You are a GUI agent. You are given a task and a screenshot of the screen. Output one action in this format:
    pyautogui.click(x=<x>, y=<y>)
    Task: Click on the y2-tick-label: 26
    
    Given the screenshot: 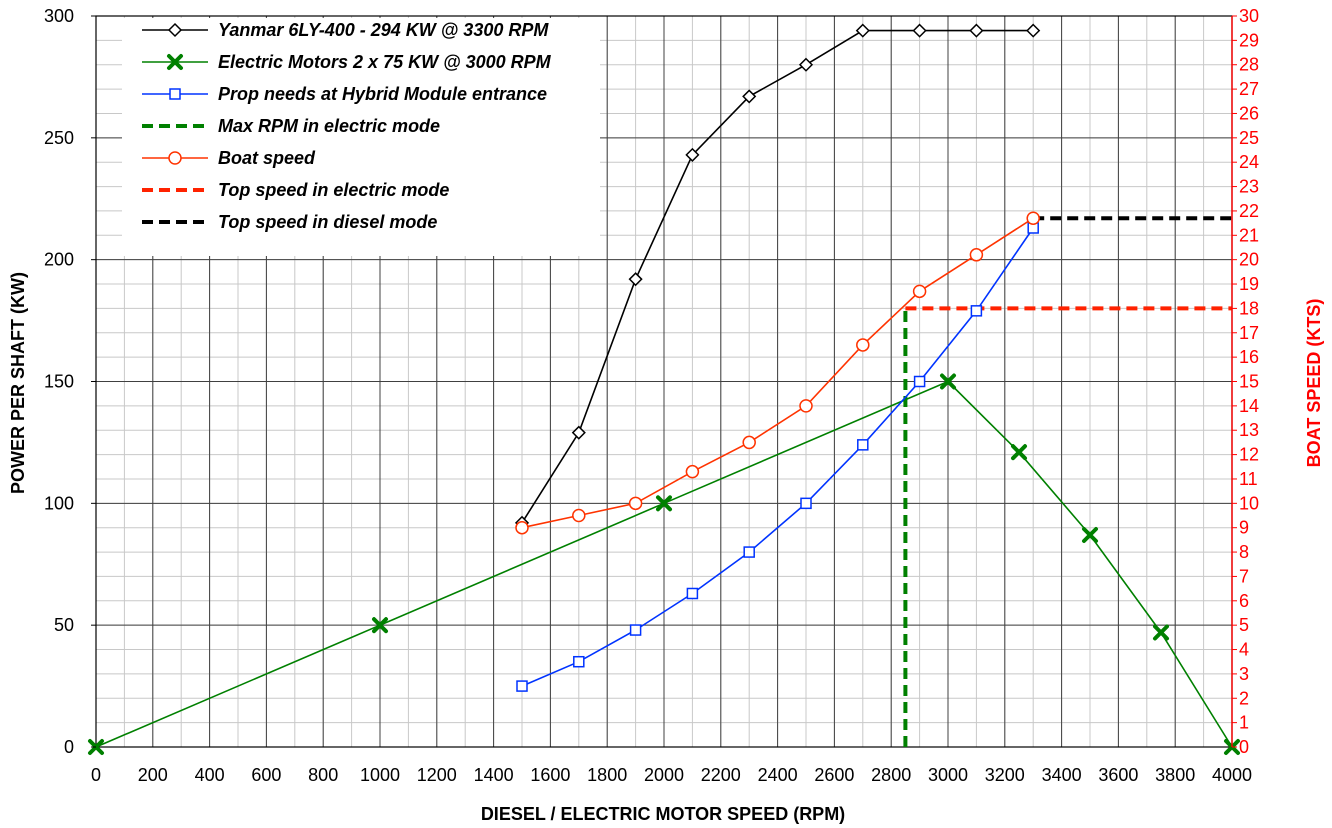 What is the action you would take?
    pyautogui.click(x=1249, y=113)
    